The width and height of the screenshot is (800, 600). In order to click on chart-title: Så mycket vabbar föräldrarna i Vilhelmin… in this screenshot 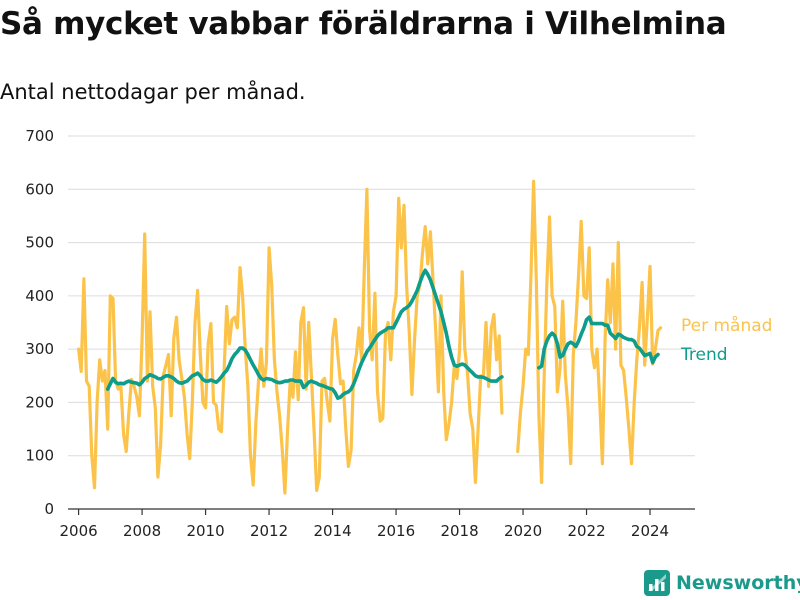, I will do `click(363, 24)`.